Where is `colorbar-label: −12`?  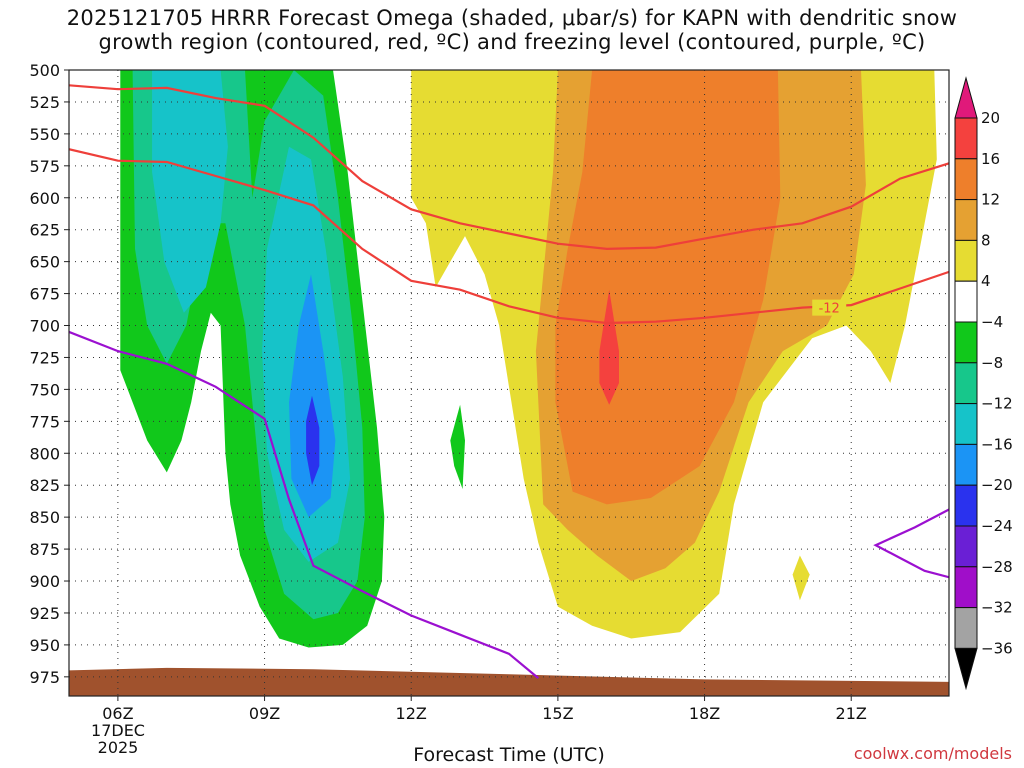 colorbar-label: −12 is located at coordinates (997, 404).